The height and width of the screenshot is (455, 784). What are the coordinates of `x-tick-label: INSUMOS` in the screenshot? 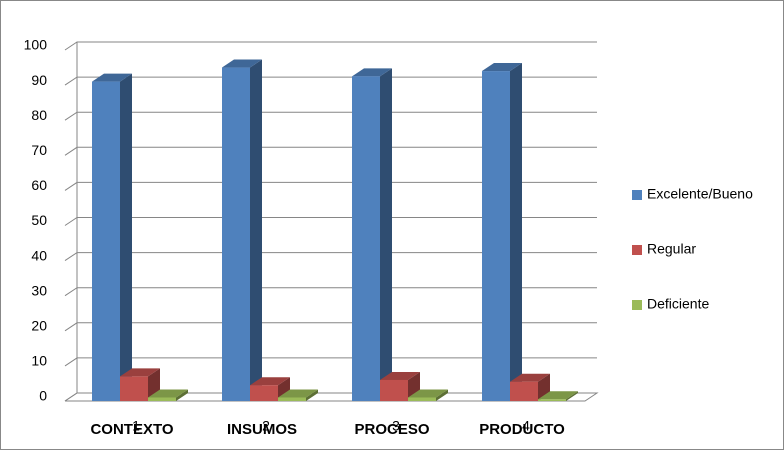 It's located at (262, 429).